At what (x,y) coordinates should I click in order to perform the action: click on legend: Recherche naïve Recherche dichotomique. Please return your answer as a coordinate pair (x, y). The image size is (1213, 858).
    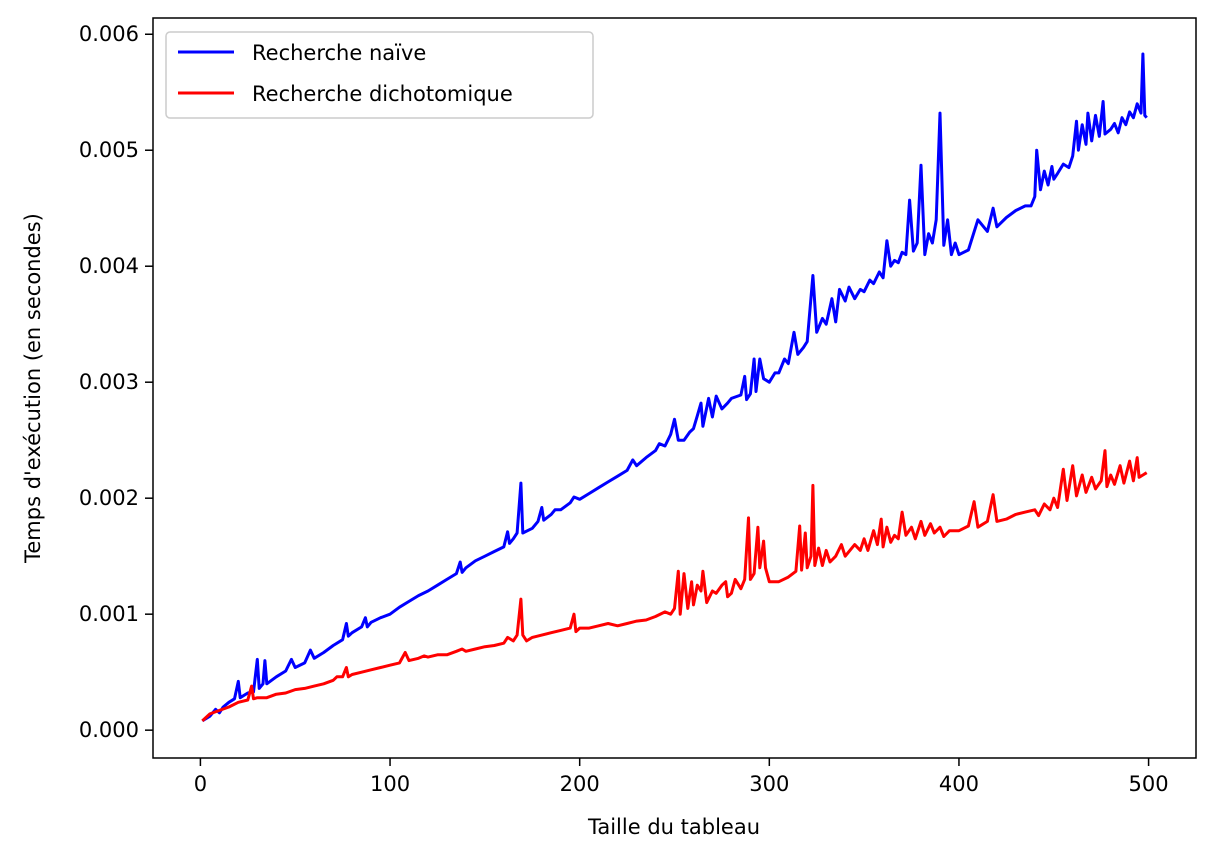
    Looking at the image, I should click on (379, 75).